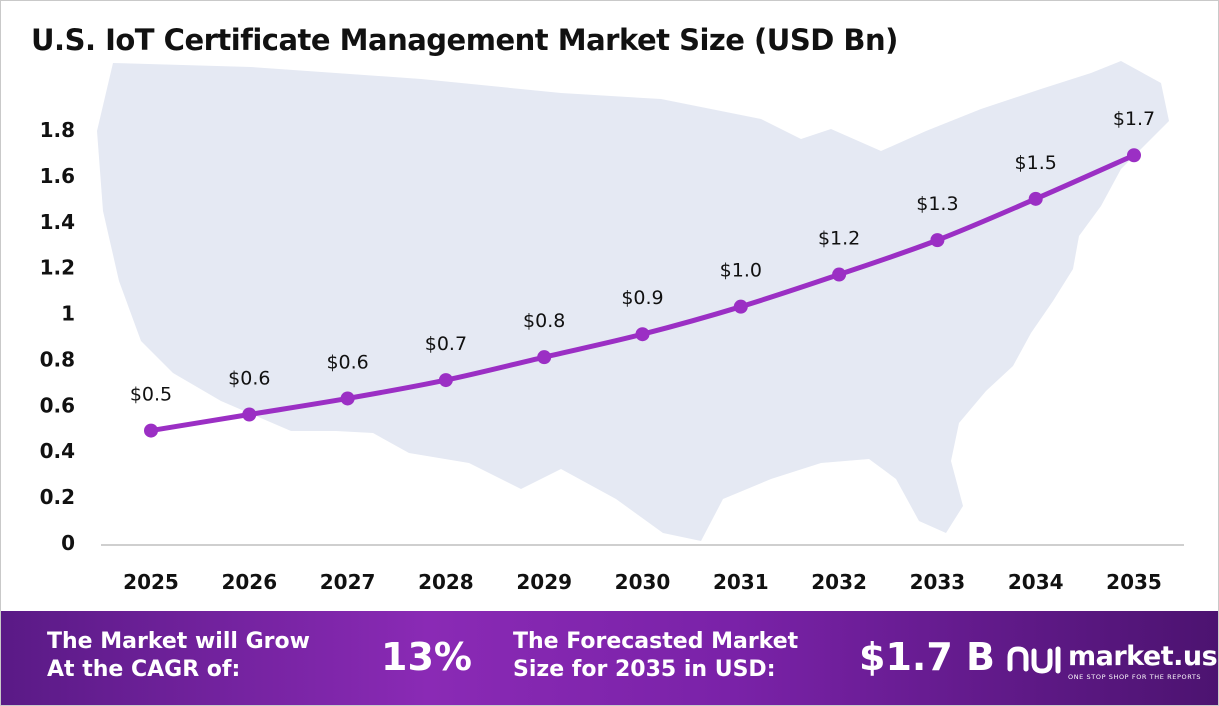  I want to click on logo-tagline: ONE STOP SHOP FOR THE REPORTS, so click(1135, 677).